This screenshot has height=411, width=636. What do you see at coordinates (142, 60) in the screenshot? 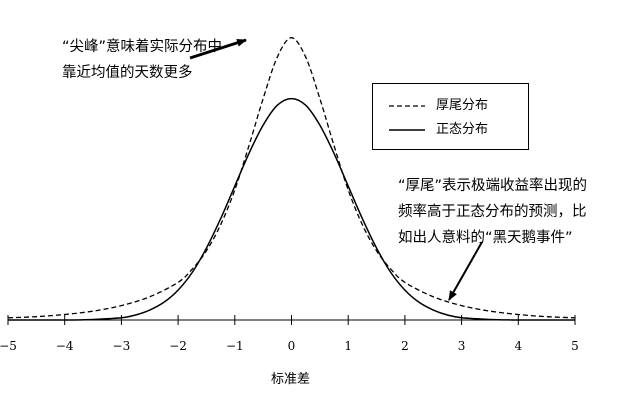
I see `peak-annotation: “尖峰”意味着实际分布中 靠近均值的天数更多` at bounding box center [142, 60].